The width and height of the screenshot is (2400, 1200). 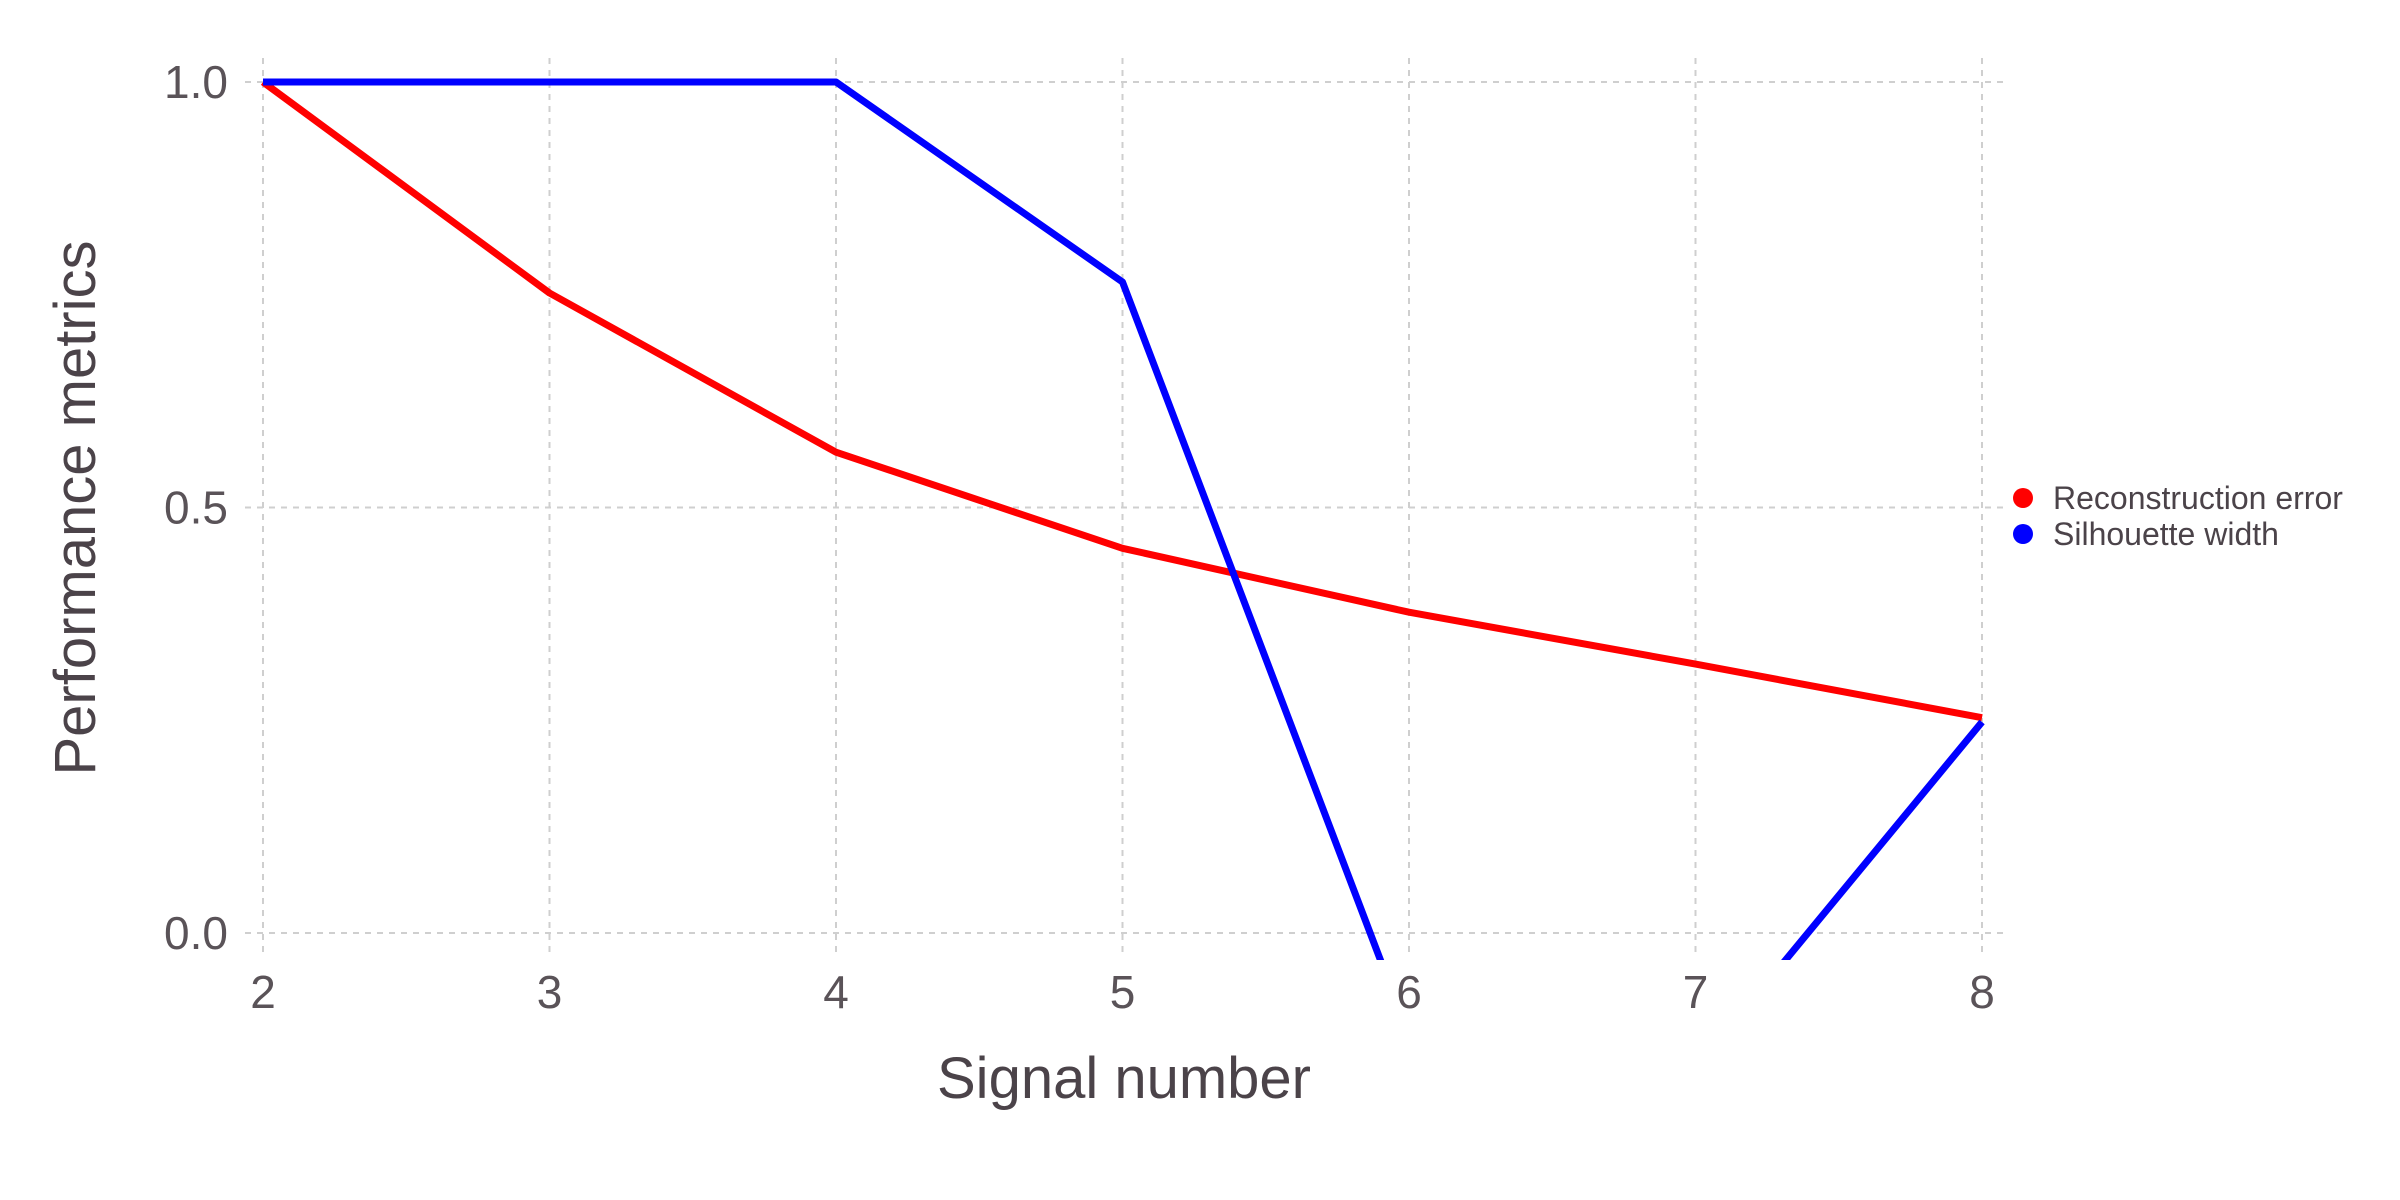 I want to click on x-tick-label: 5, so click(x=1123, y=992).